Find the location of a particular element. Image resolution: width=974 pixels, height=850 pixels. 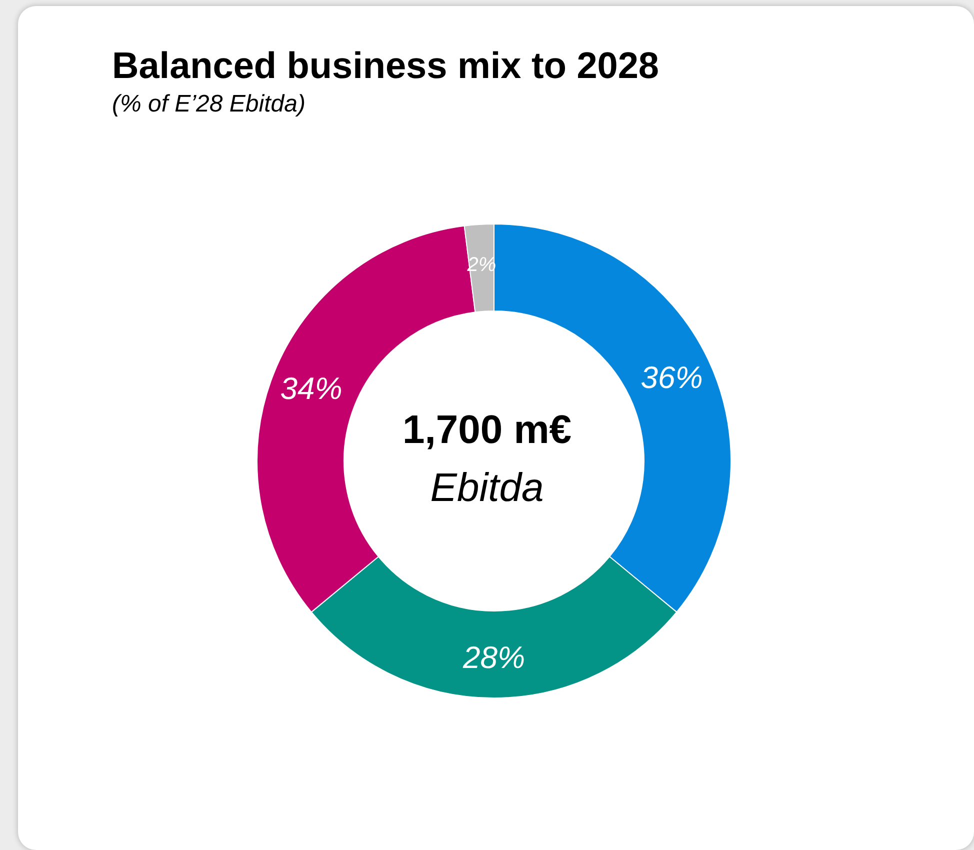

chart-subtitle: (% of E’28 Ebitda) is located at coordinates (209, 104).